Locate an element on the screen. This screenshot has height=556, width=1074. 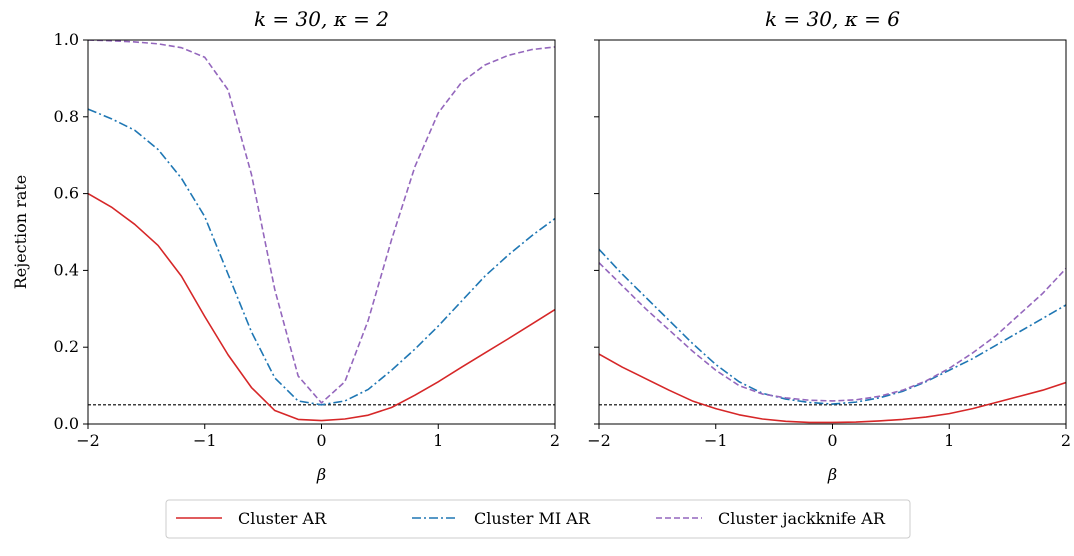
series-line-cluster-ar is located at coordinates (832, 388).